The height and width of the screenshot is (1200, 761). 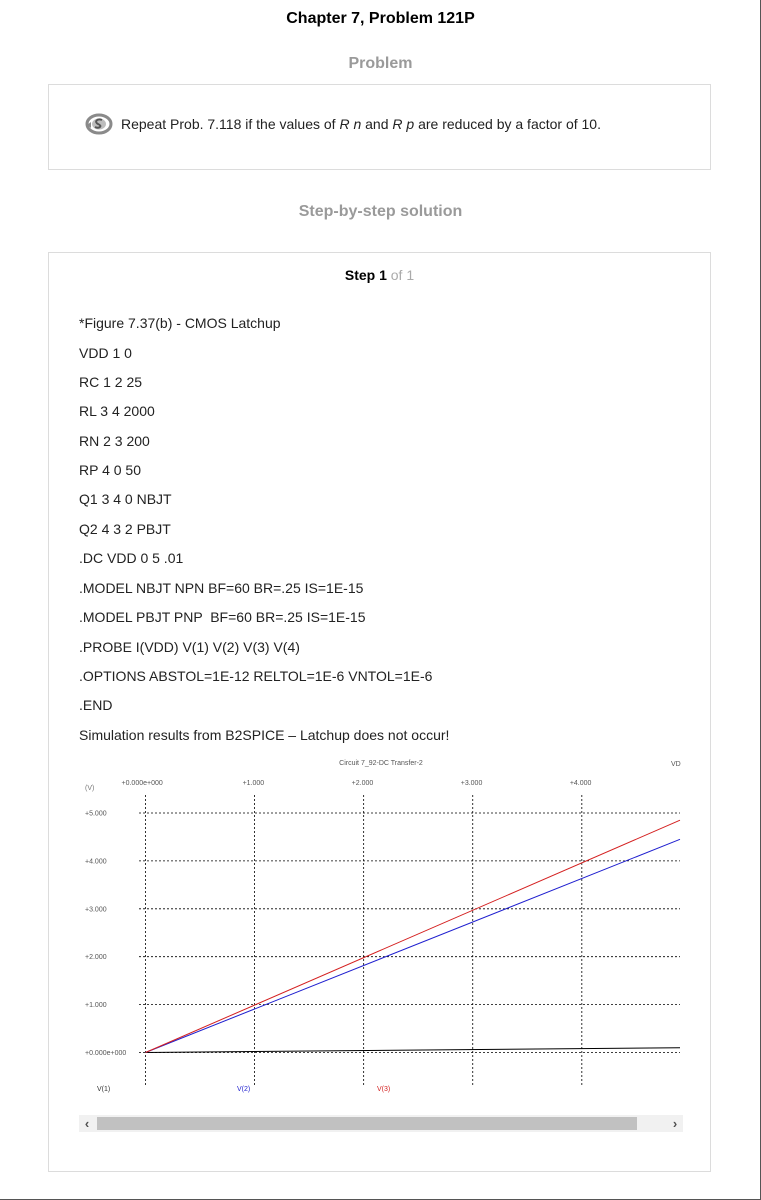 I want to click on netlist-line: Q1 3 4 0 NBJT, so click(x=125, y=499).